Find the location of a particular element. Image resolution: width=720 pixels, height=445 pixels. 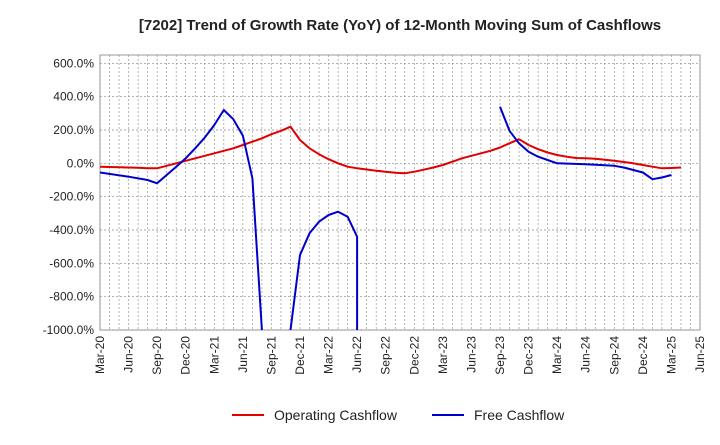

legend: Operating Cashflow Free Cashflow is located at coordinates (398, 415).